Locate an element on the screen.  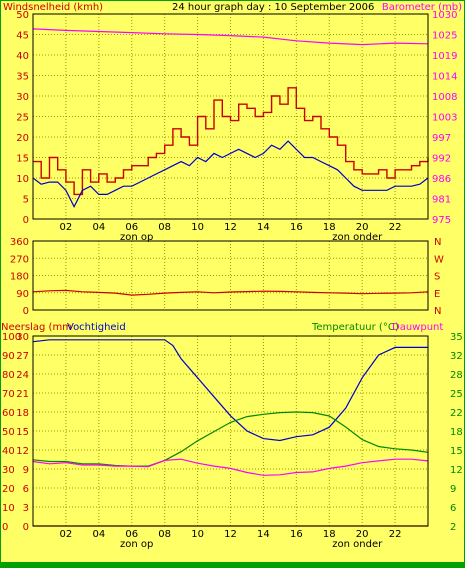
barometer-label: Barometer (mb) is located at coordinates (422, 7).